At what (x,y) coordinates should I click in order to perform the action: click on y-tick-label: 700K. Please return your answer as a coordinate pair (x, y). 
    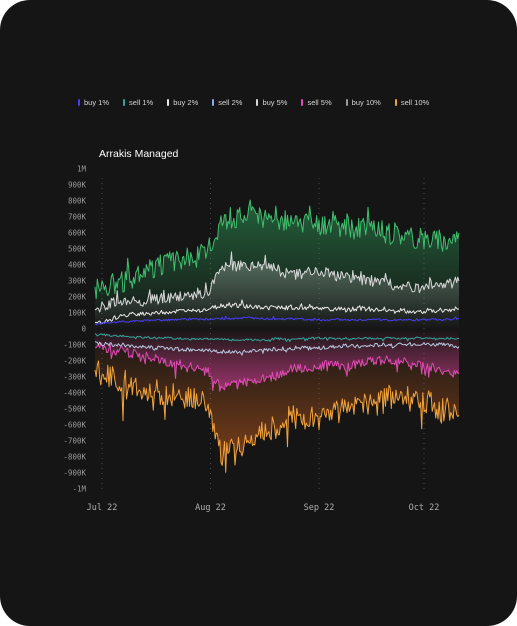
    Looking at the image, I should click on (77, 217).